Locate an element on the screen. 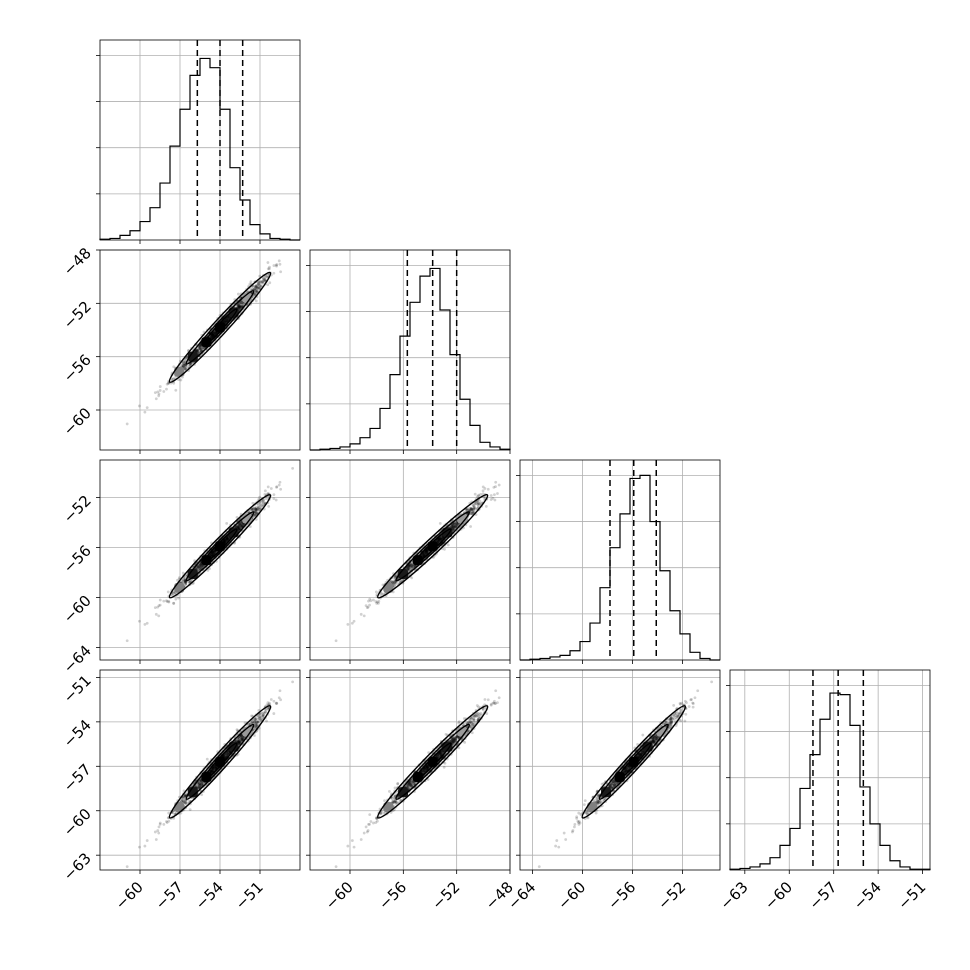 This screenshot has height=970, width=970. tick-label-y: −60 is located at coordinates (77, 421).